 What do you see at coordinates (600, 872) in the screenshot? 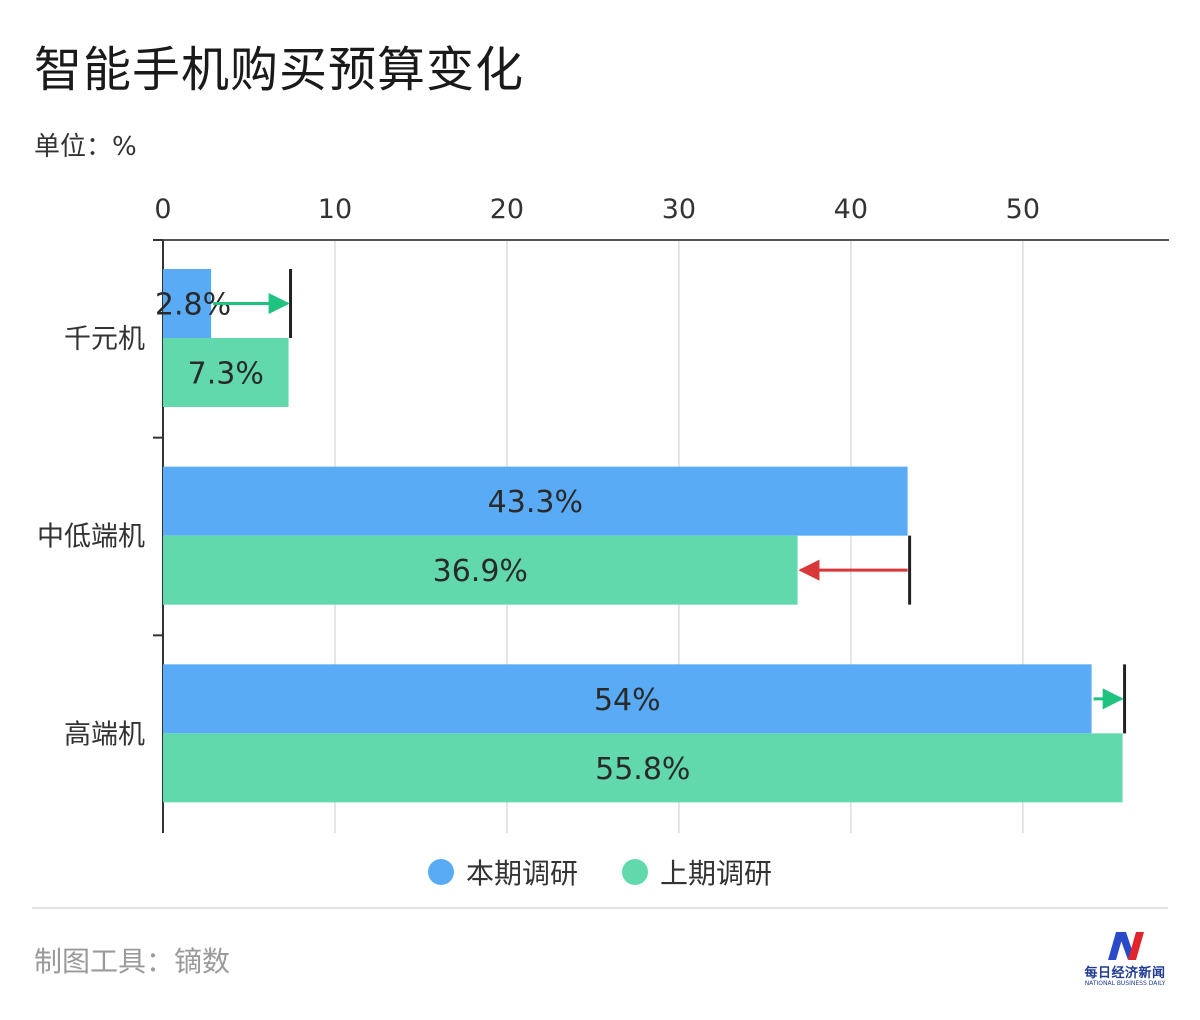
I see `legend: 本期调研 上期调研` at bounding box center [600, 872].